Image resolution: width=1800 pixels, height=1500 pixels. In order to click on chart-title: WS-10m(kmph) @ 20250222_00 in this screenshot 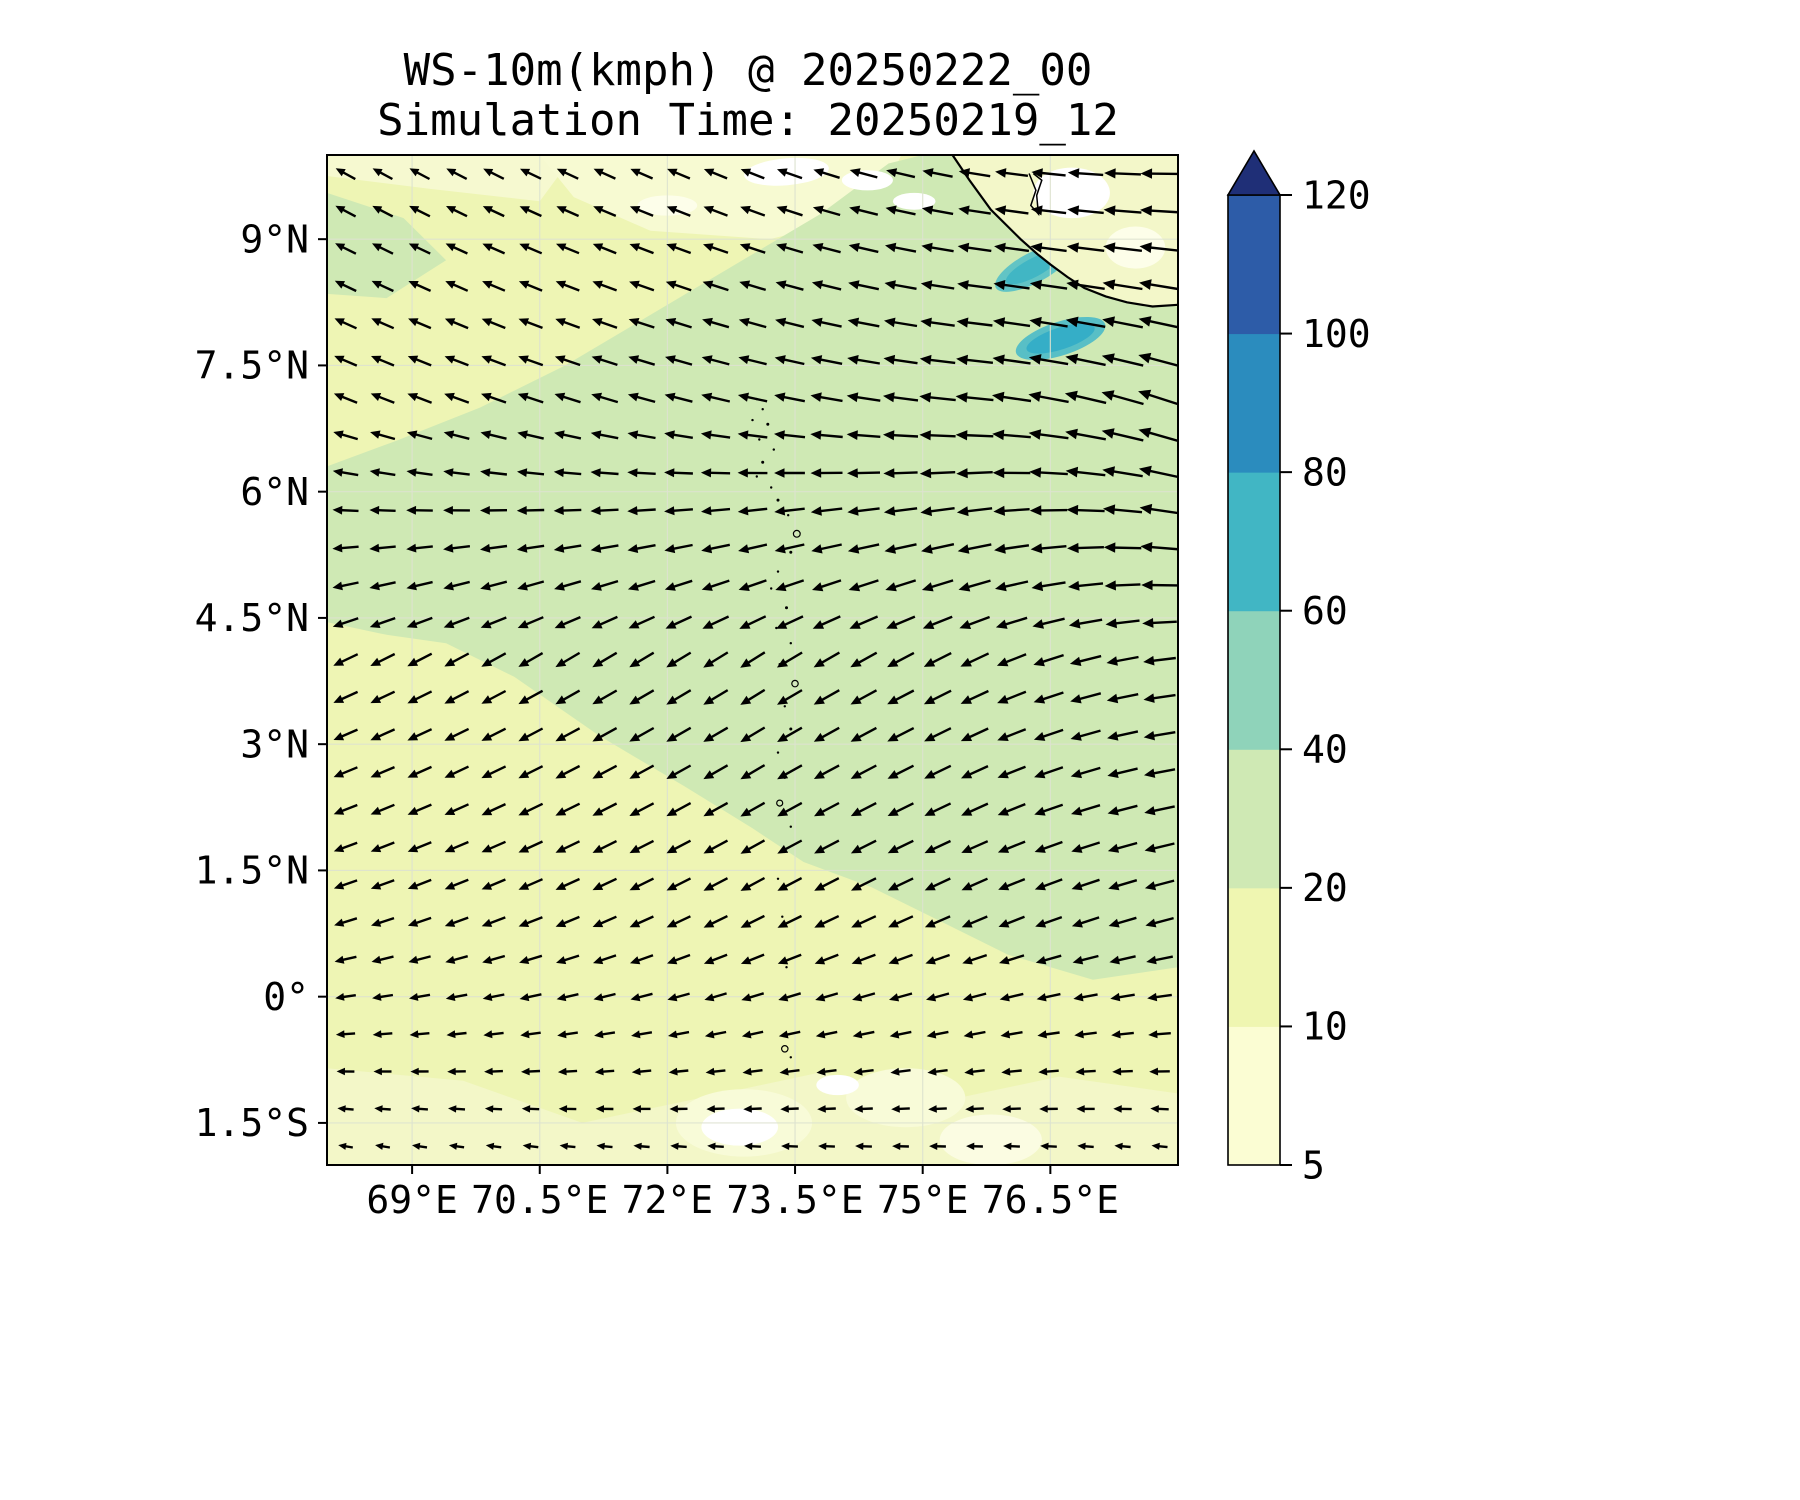, I will do `click(748, 70)`.